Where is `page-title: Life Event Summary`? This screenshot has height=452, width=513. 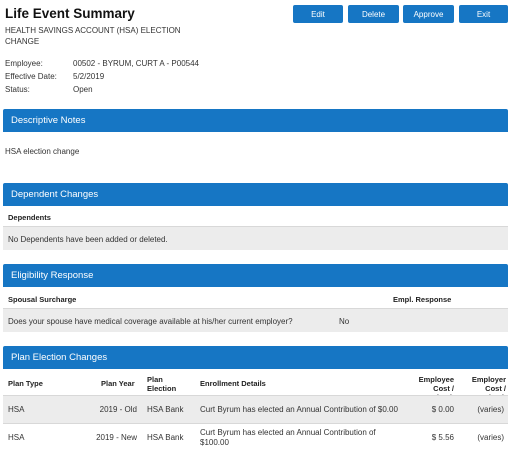 page-title: Life Event Summary is located at coordinates (70, 13).